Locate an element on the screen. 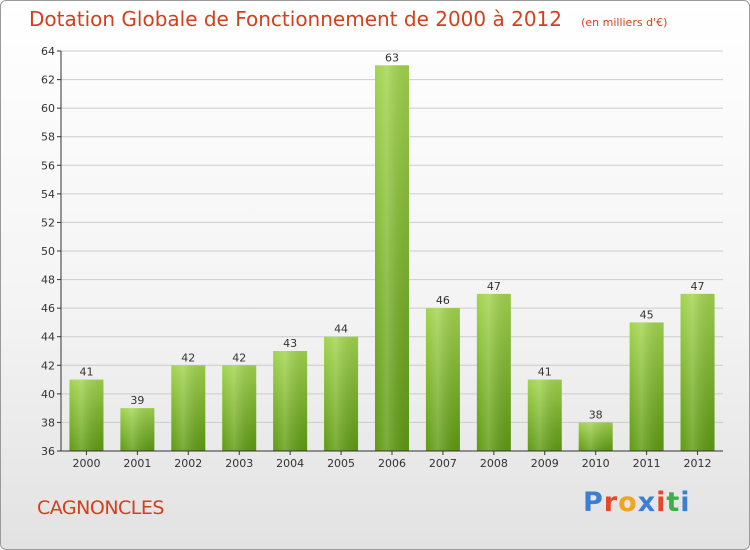 This screenshot has width=750, height=550. bar-shine-2006 is located at coordinates (392, 258).